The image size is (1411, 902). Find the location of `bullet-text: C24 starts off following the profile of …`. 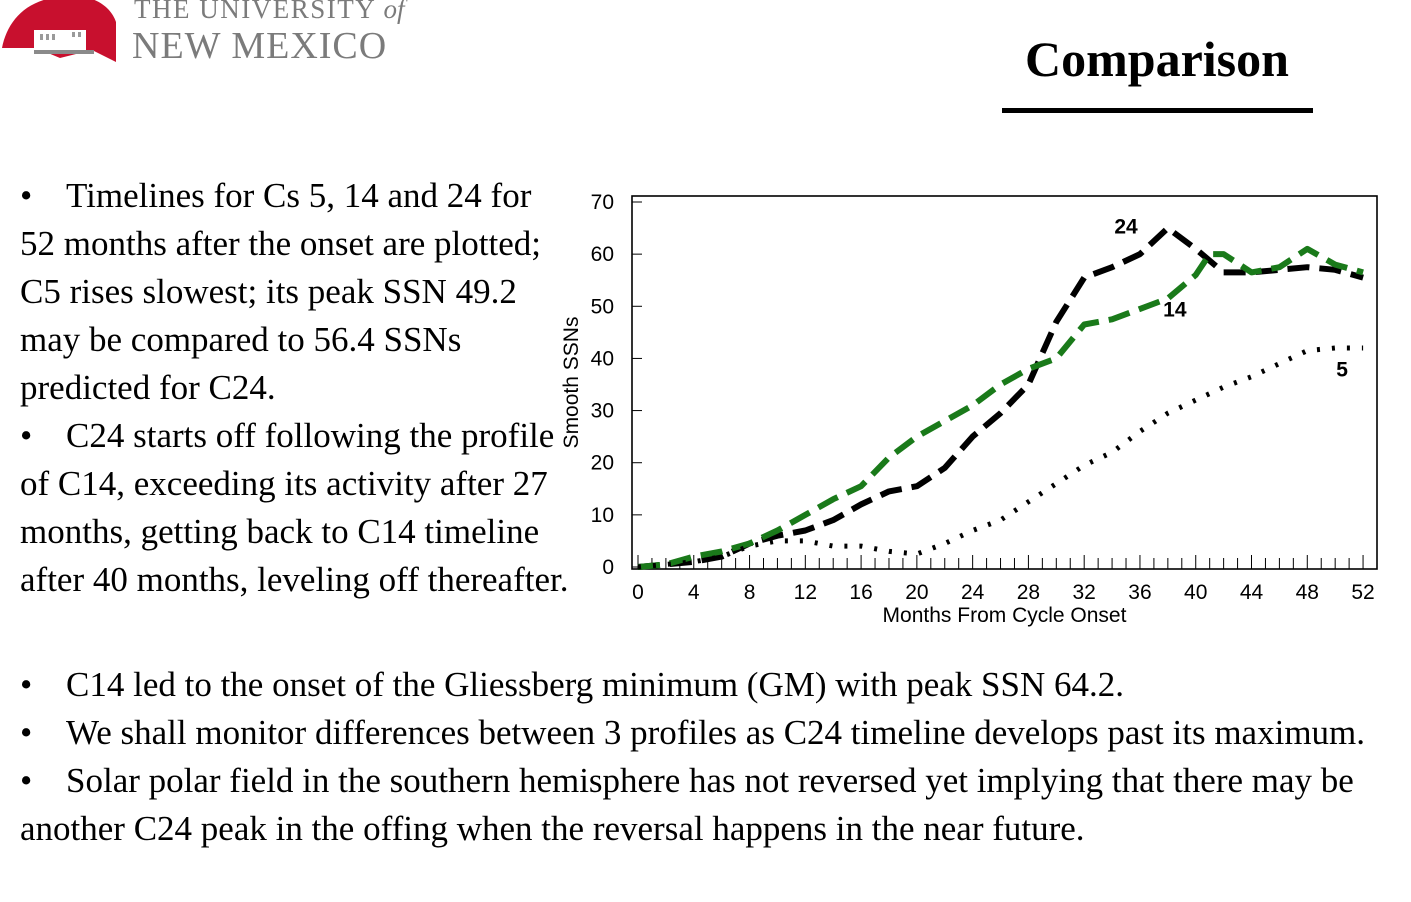

bullet-text: C24 starts off following the profile of … is located at coordinates (294, 507).